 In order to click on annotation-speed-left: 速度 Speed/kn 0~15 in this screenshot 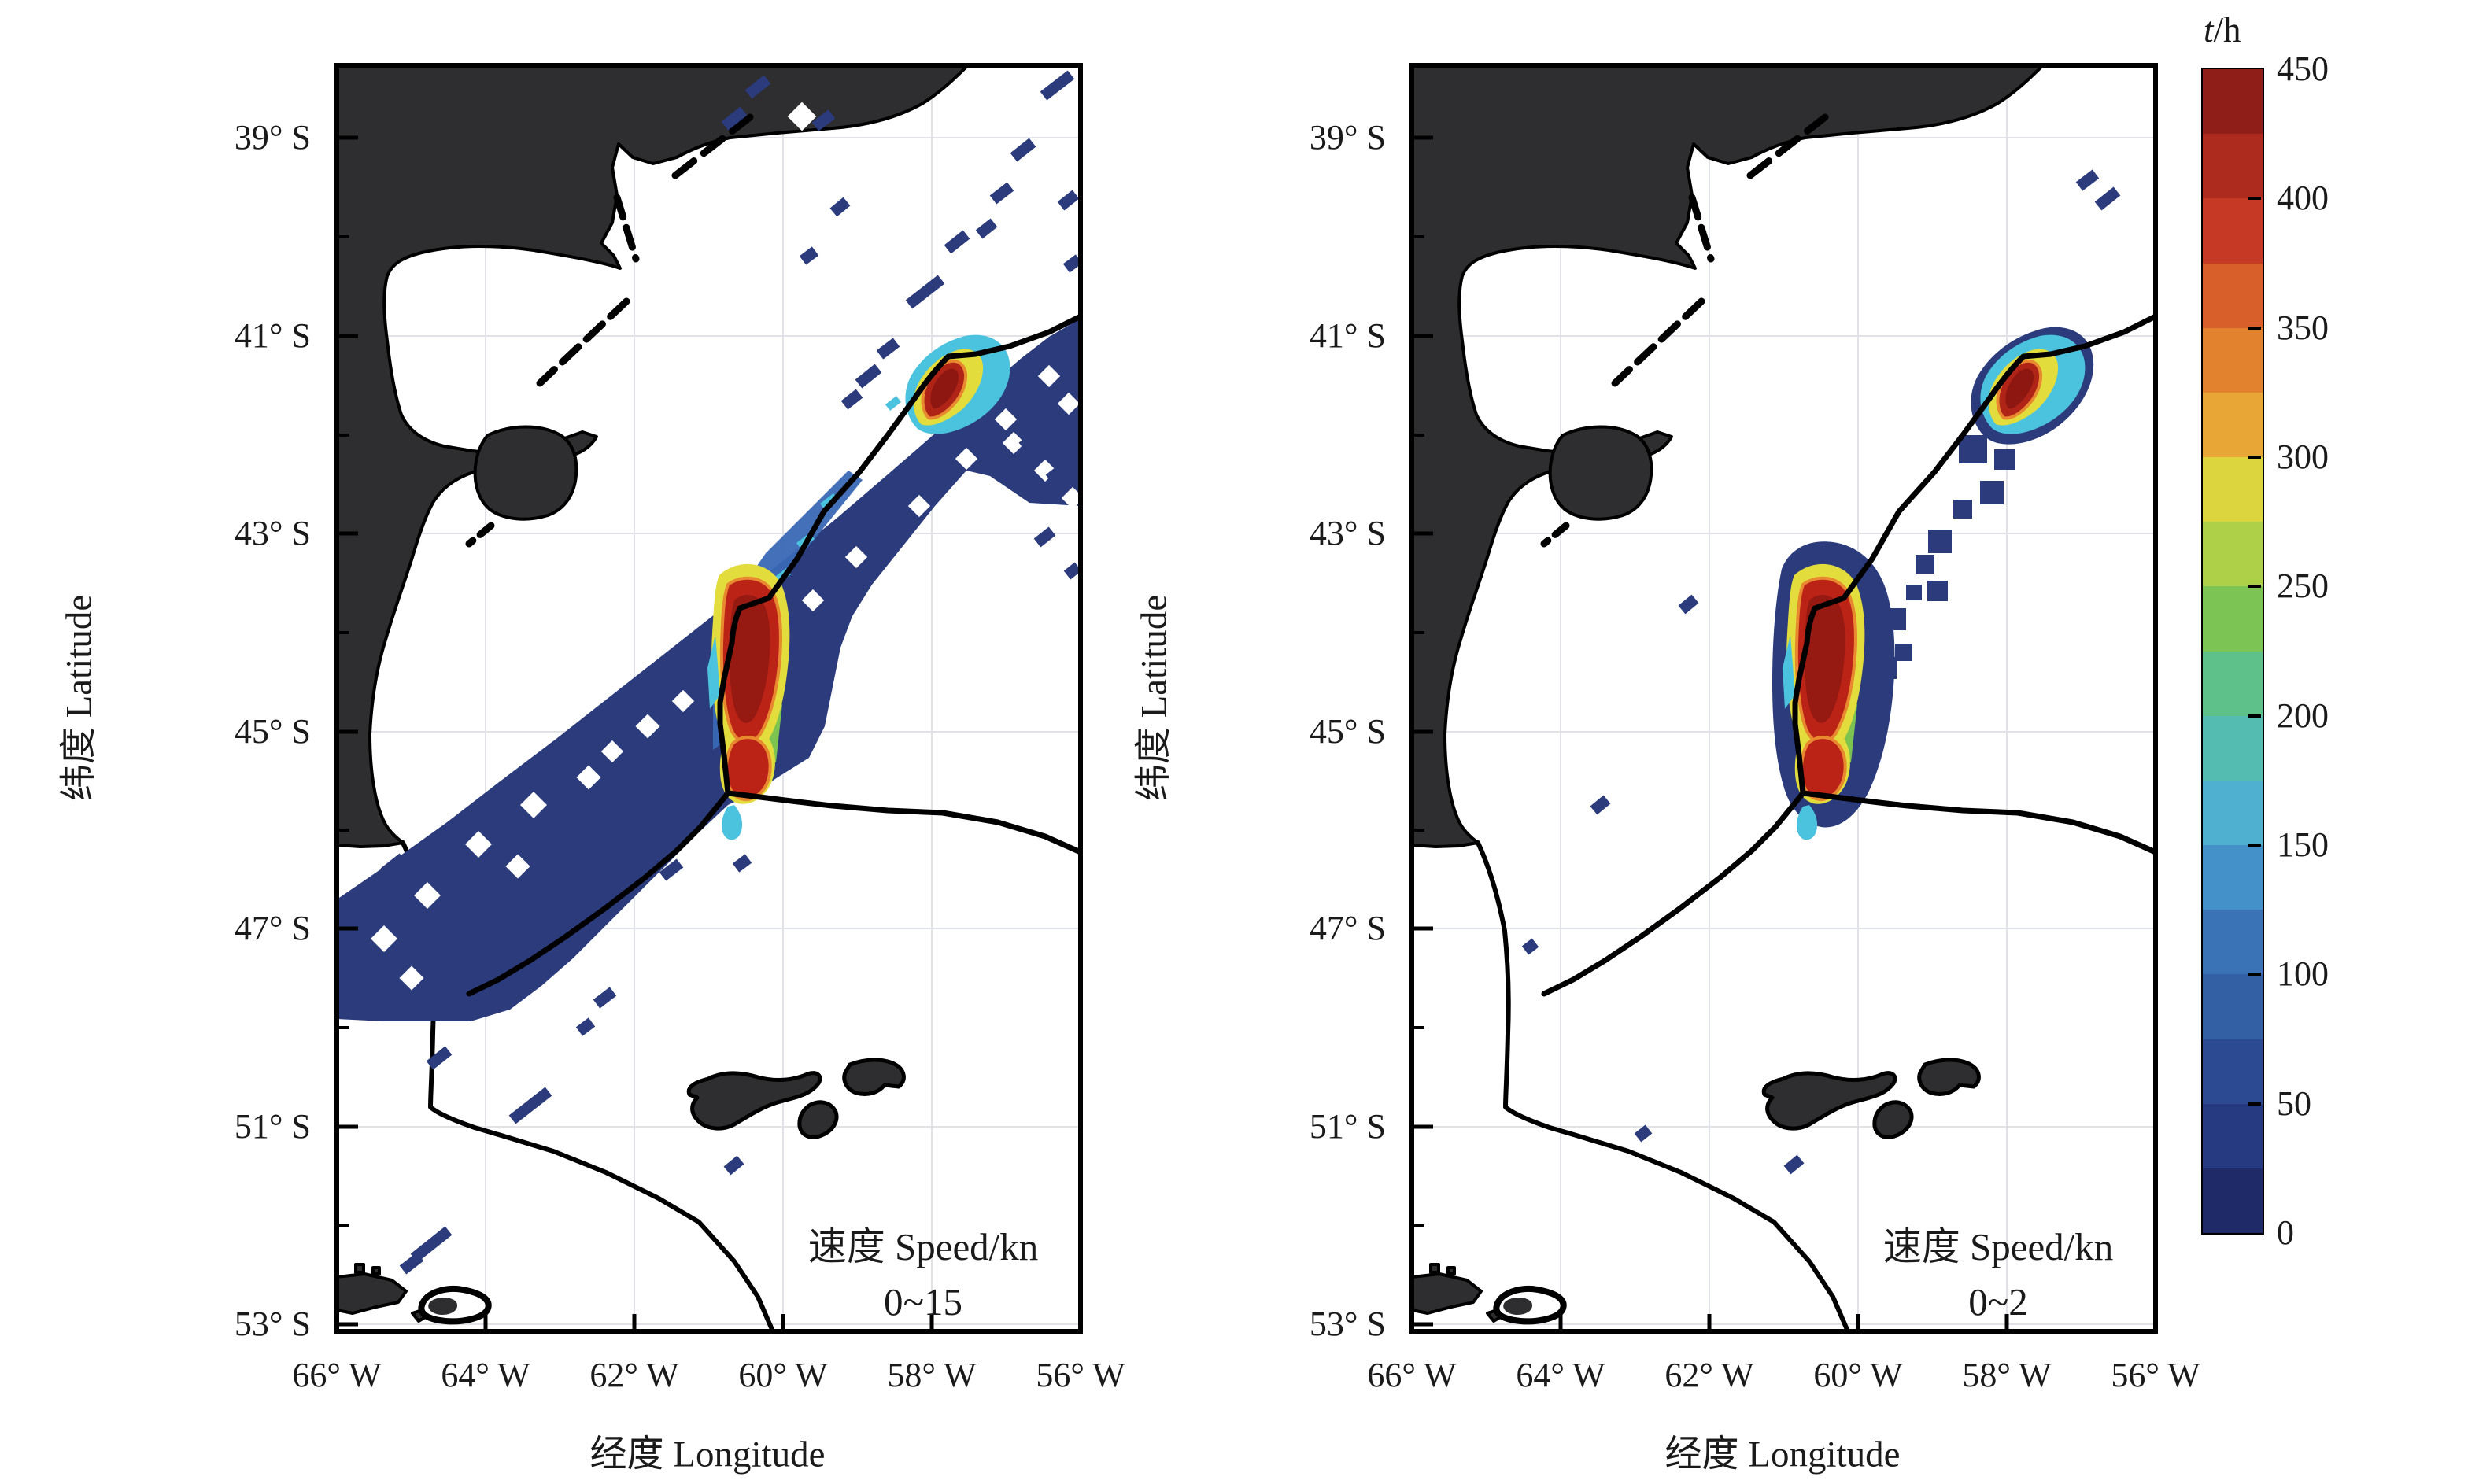, I will do `click(923, 1275)`.